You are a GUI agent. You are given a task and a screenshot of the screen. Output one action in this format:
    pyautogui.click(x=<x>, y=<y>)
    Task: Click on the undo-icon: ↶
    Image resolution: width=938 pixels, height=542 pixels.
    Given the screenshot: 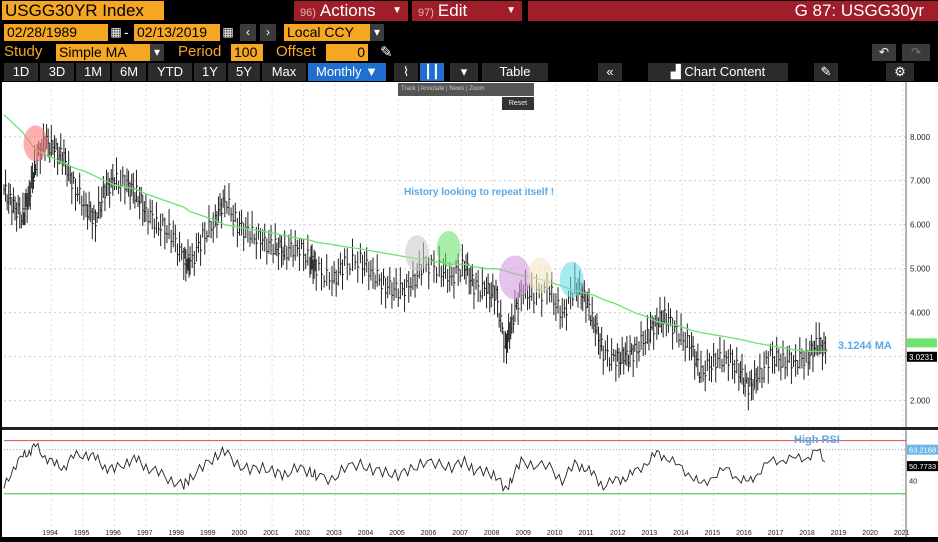 What is the action you would take?
    pyautogui.click(x=884, y=52)
    